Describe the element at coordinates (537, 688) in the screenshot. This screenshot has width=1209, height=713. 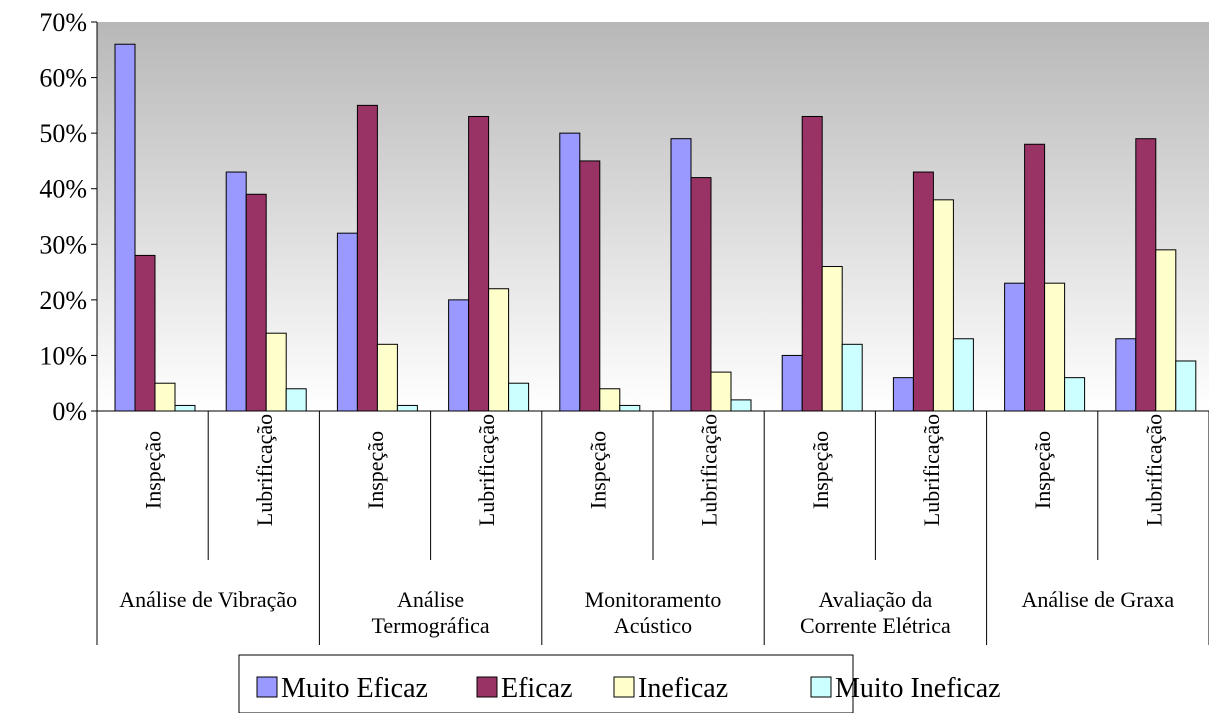
I see `legend-label: Eficaz` at that location.